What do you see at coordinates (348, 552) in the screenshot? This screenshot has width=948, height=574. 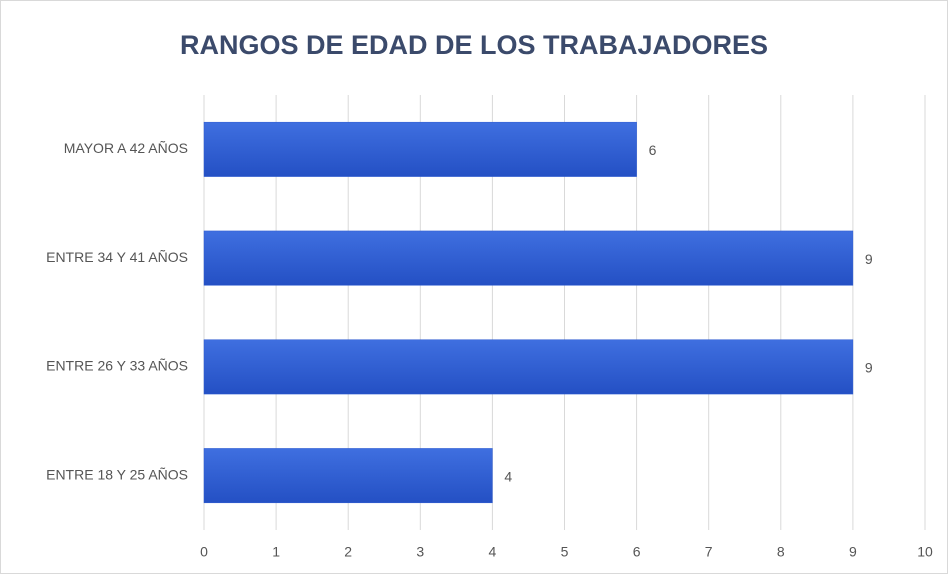 I see `x-tick-label: 2` at bounding box center [348, 552].